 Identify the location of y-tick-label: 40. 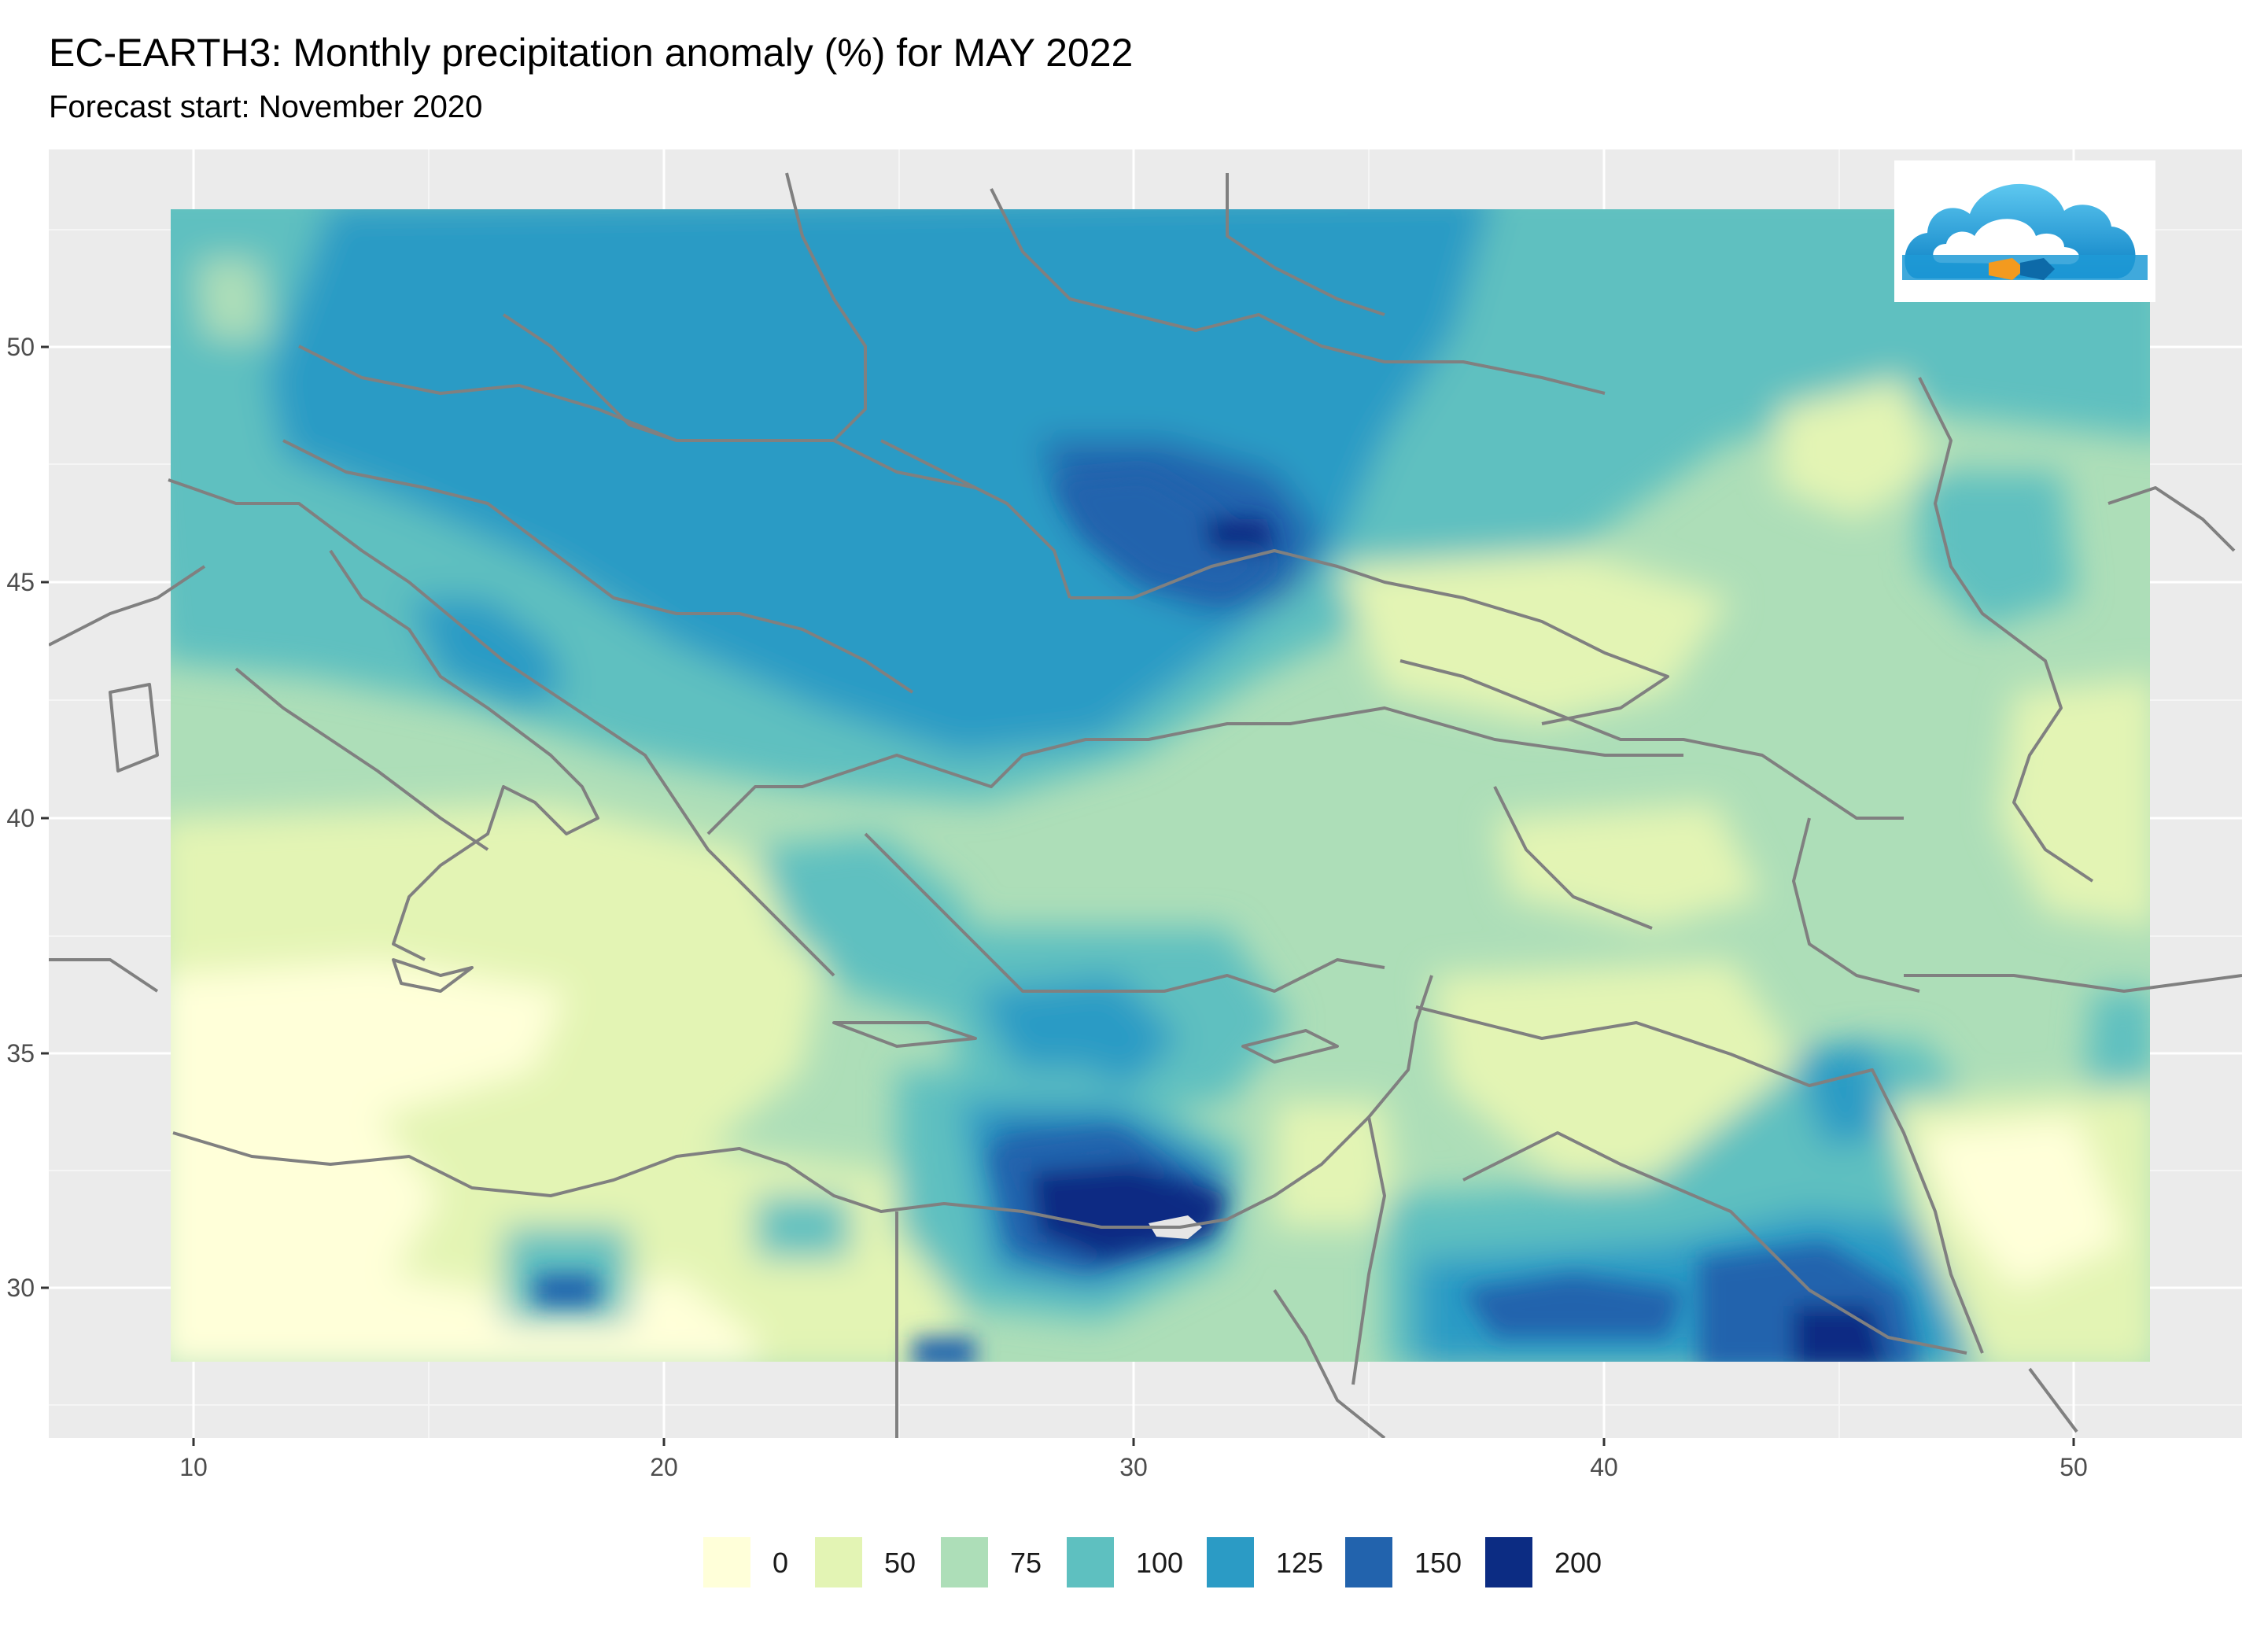
(20, 818).